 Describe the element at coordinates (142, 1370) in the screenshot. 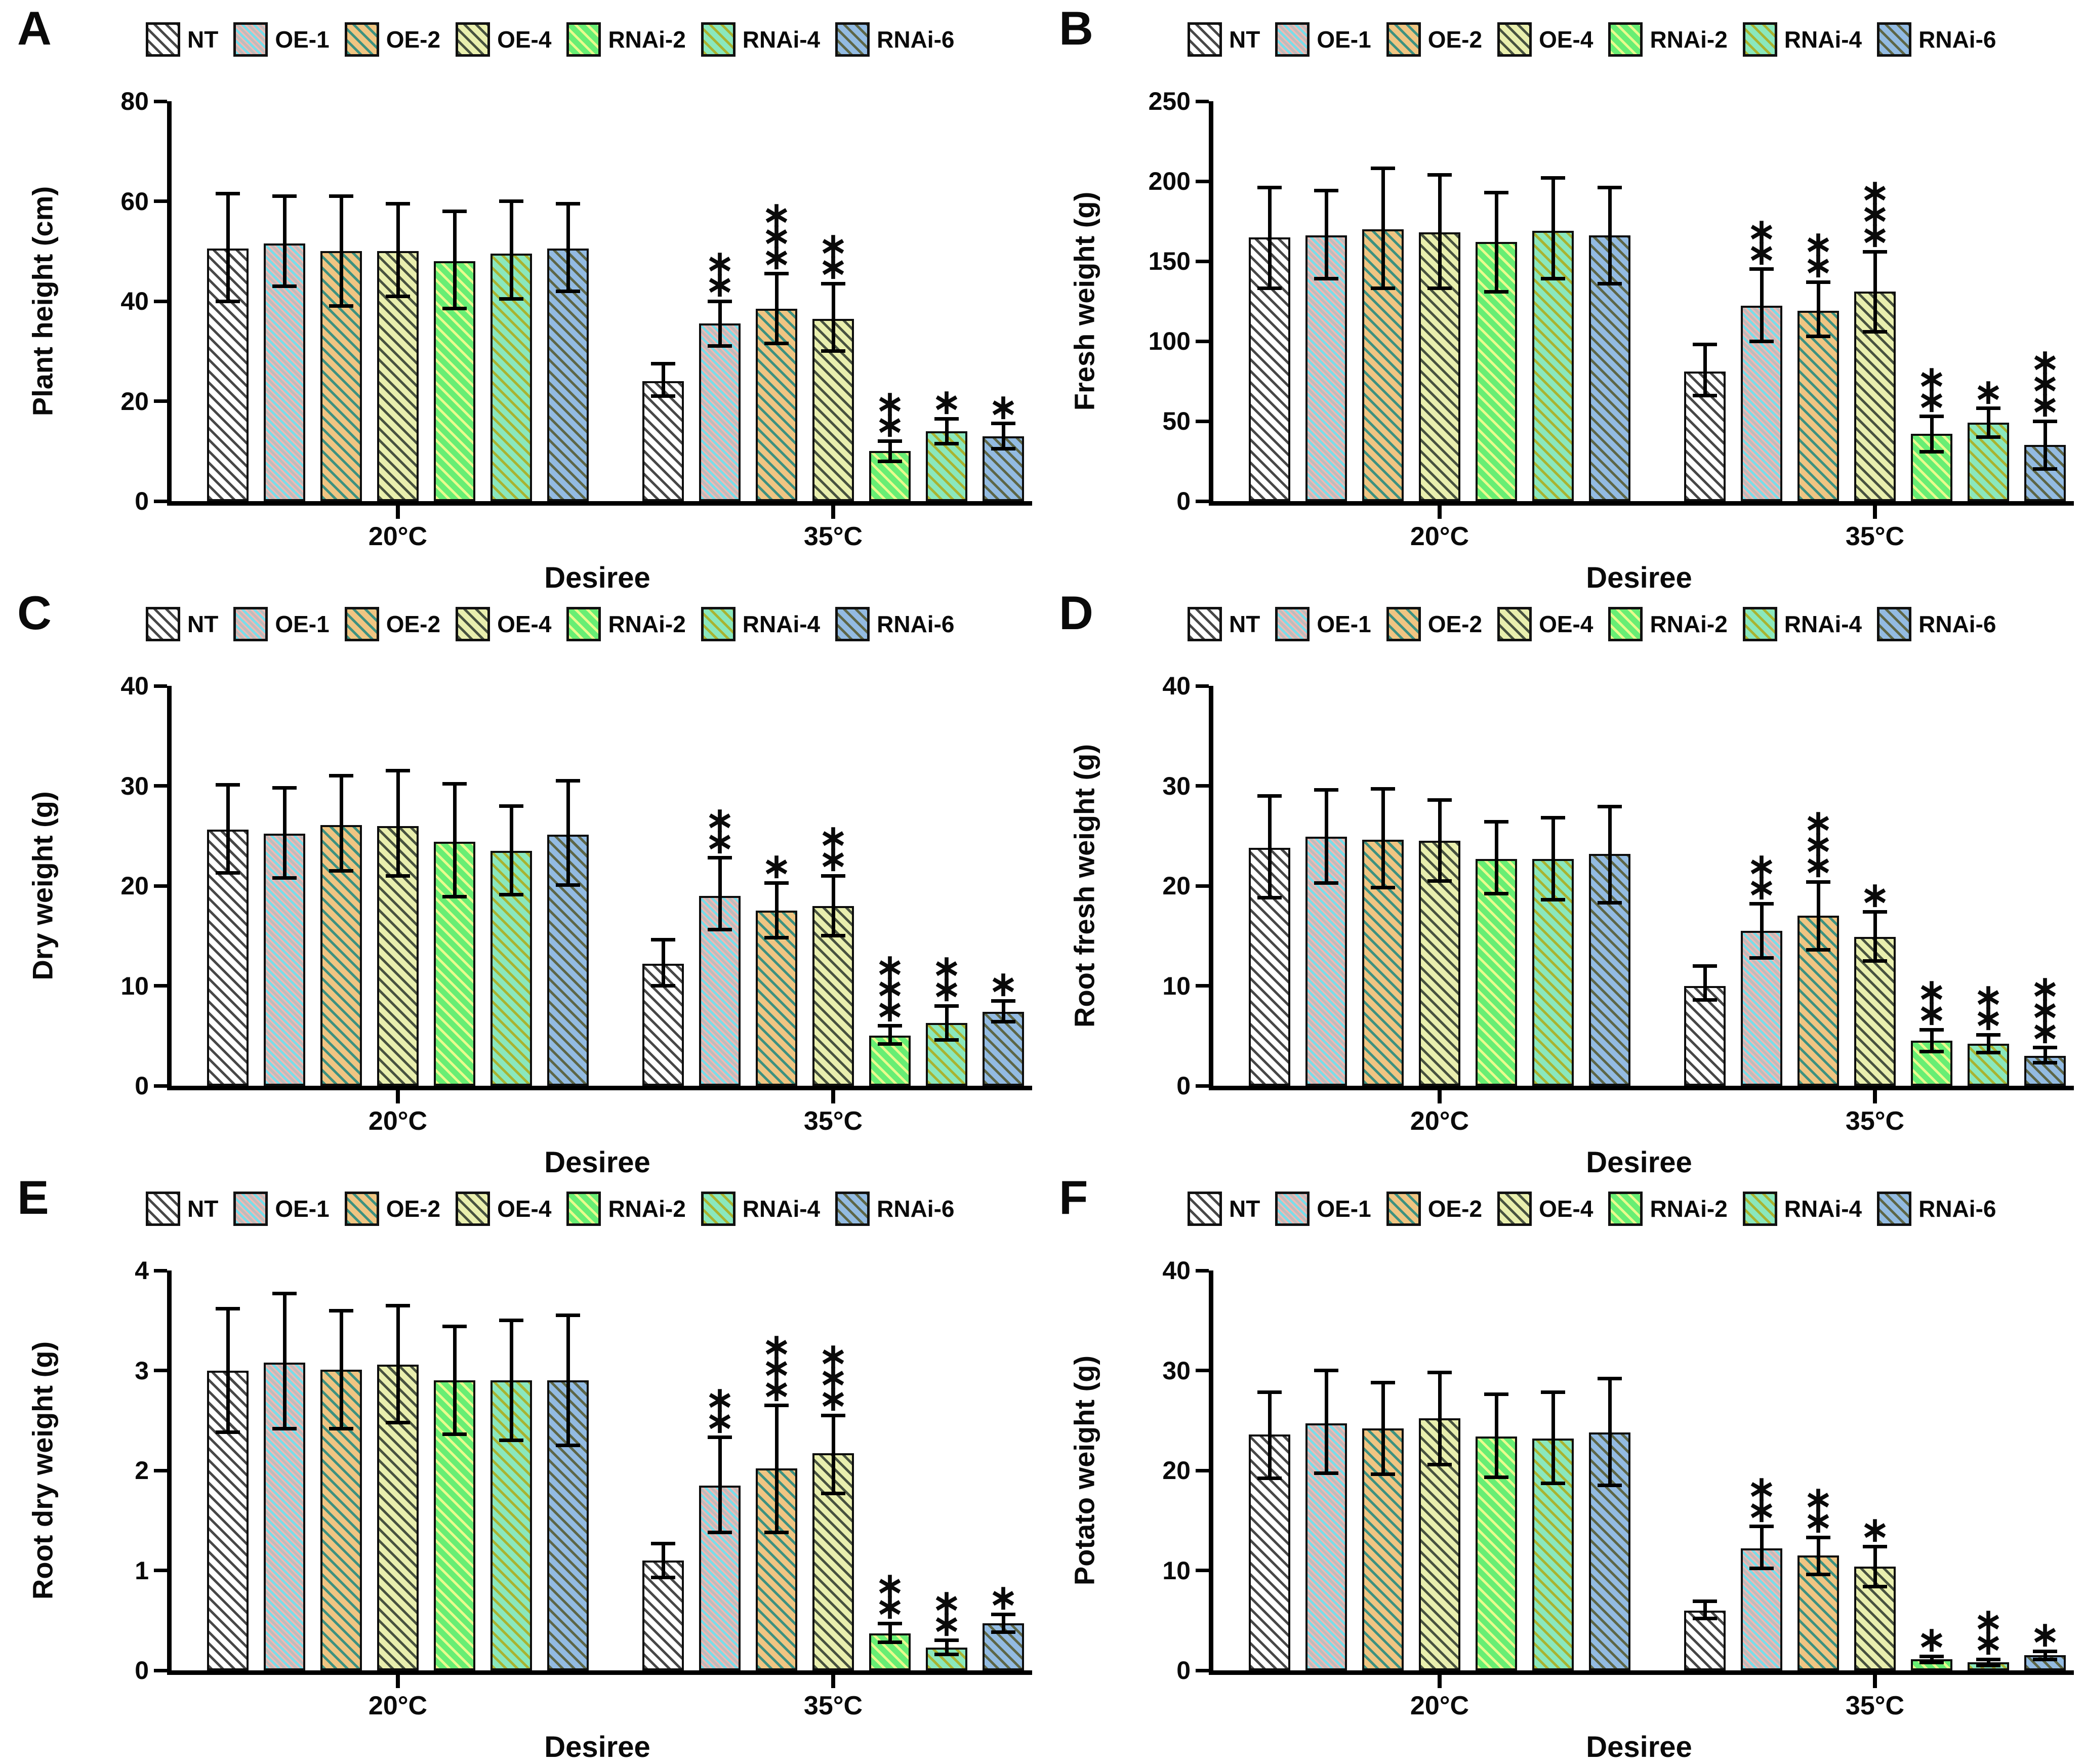

I see `y-tick-label: 3` at that location.